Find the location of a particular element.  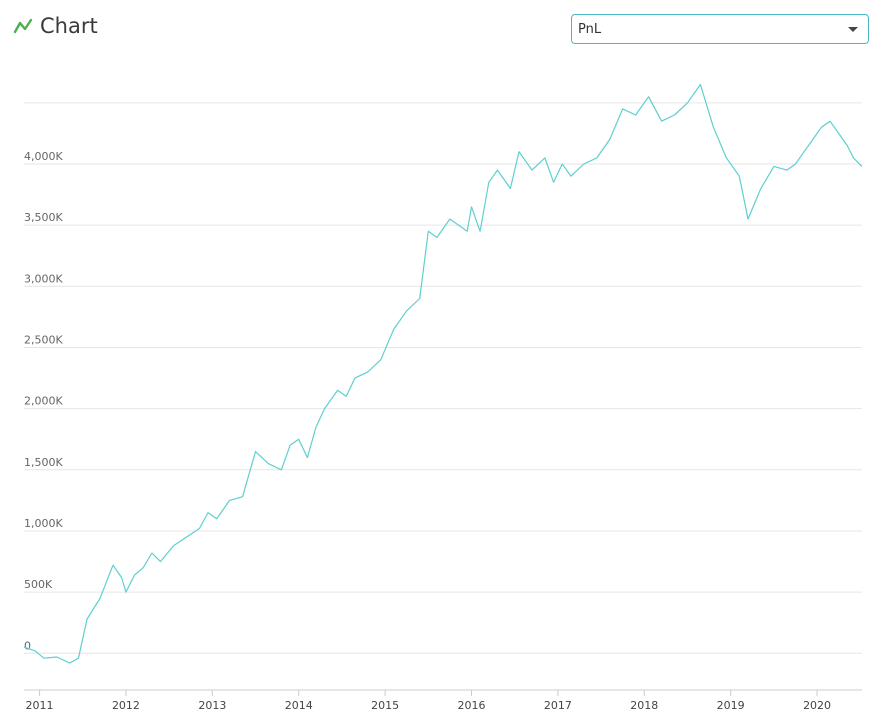

x-tick-label: 2016 is located at coordinates (472, 705).